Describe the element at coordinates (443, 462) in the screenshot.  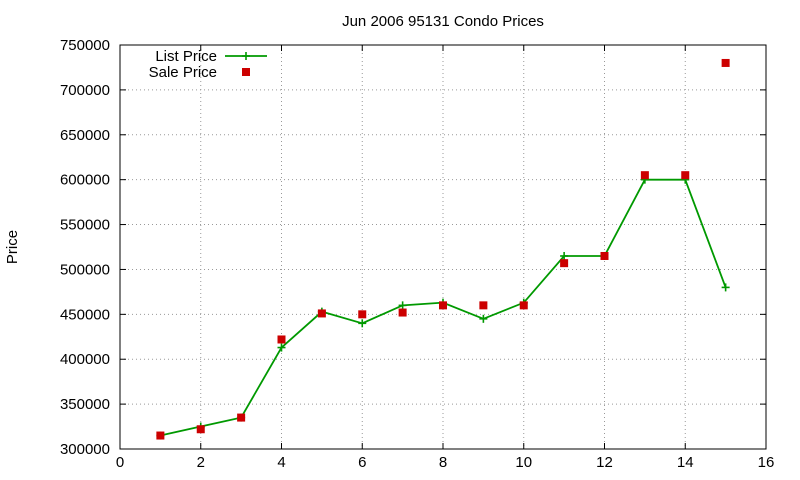
I see `x-tick-label: 8` at that location.